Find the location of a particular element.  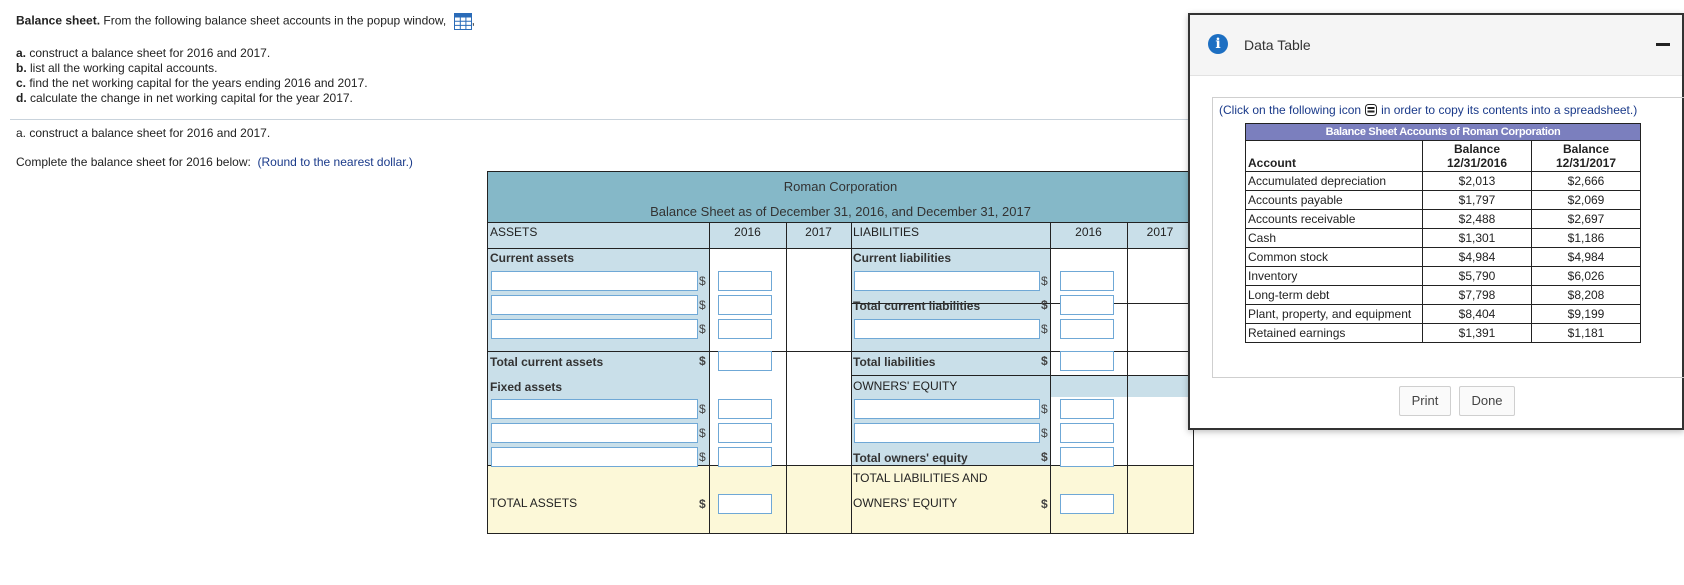

table-row: Cash $1,301 $1,186 is located at coordinates (1443, 238).